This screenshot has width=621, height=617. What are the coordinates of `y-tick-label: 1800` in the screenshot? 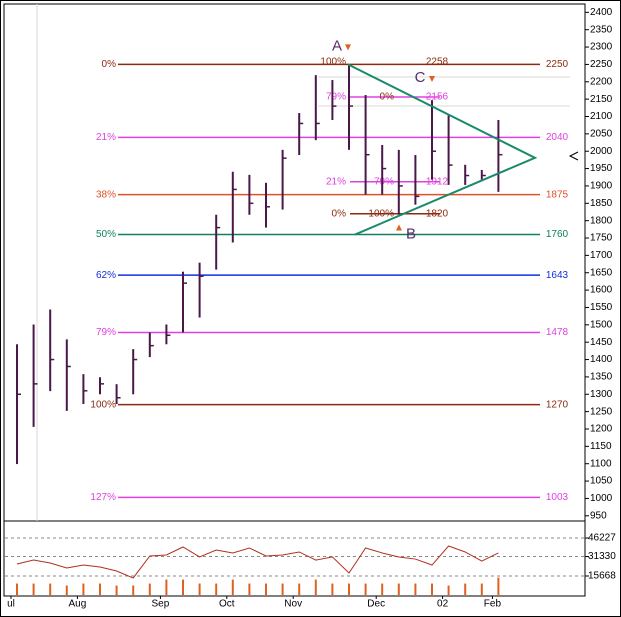 It's located at (601, 220).